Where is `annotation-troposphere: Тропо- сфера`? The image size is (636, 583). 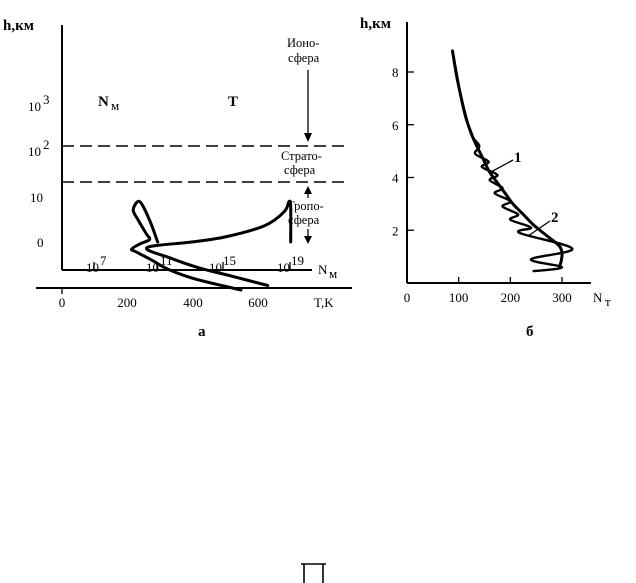 annotation-troposphere: Тропо- сфера is located at coordinates (305, 221).